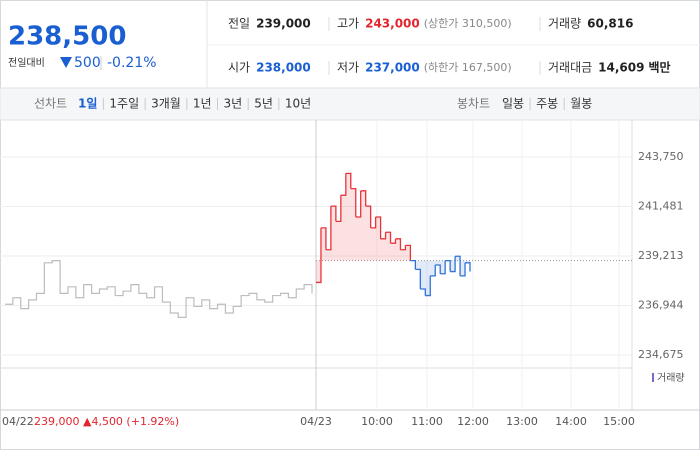 This screenshot has width=700, height=450. What do you see at coordinates (239, 68) in the screenshot?
I see `stat-label: 시가` at bounding box center [239, 68].